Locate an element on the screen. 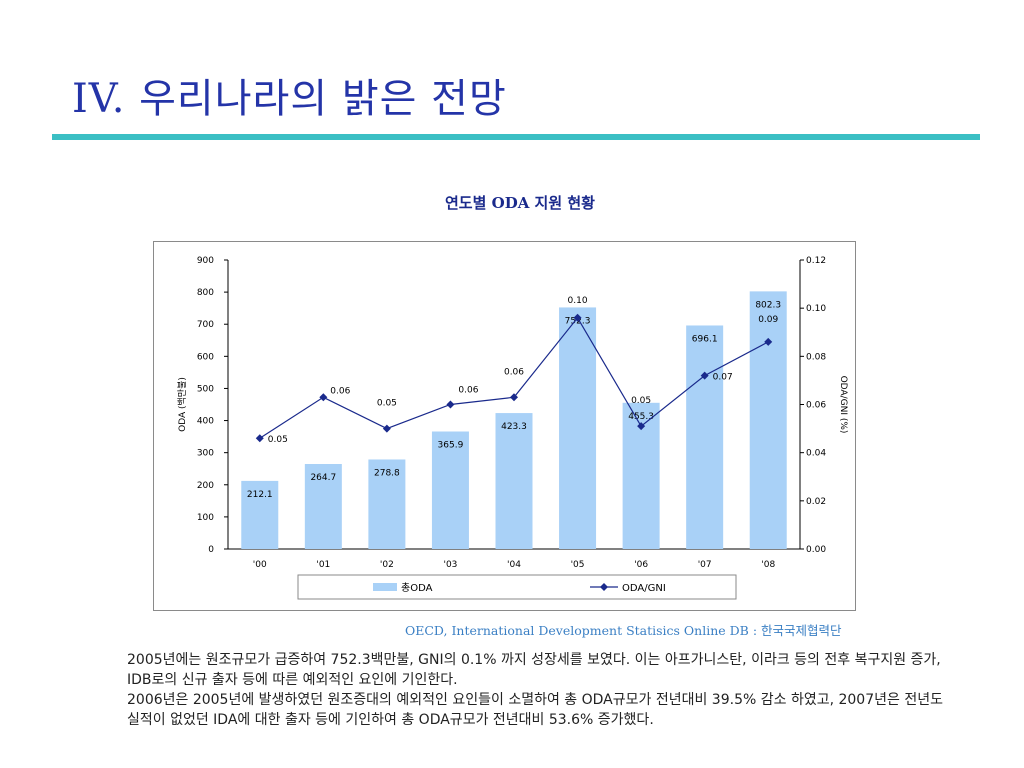 This screenshot has width=1024, height=768. bar-value-label: 696.1 is located at coordinates (705, 339).